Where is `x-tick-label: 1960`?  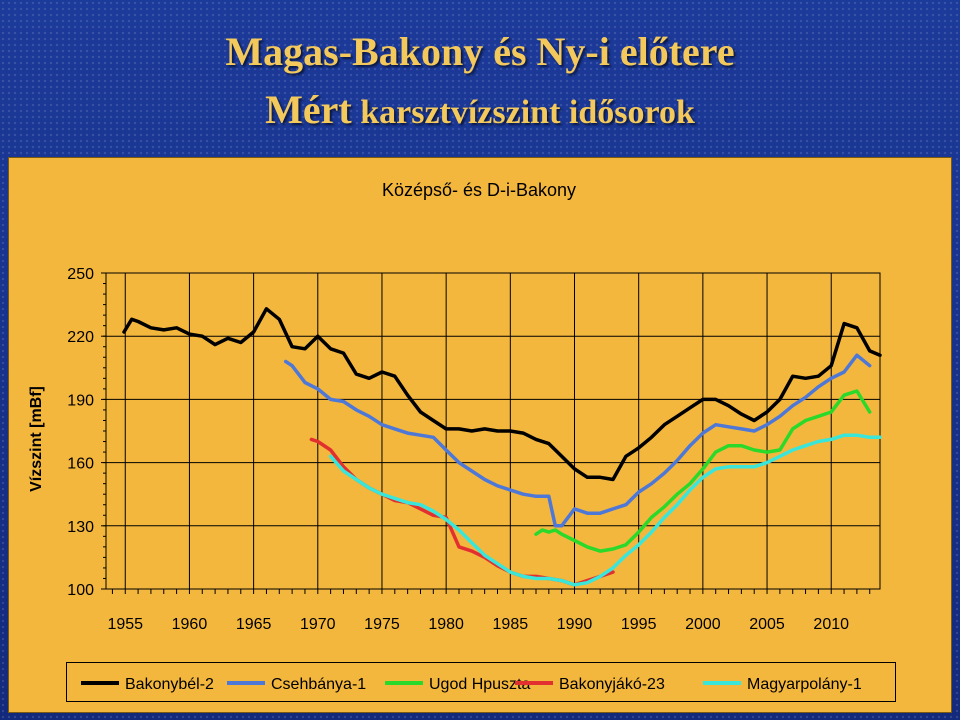
x-tick-label: 1960 is located at coordinates (190, 624).